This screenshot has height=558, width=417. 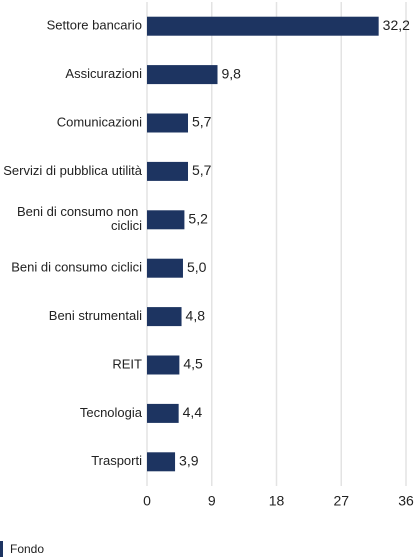 What do you see at coordinates (103, 73) in the screenshot?
I see `y-tick-label: Assicurazioni` at bounding box center [103, 73].